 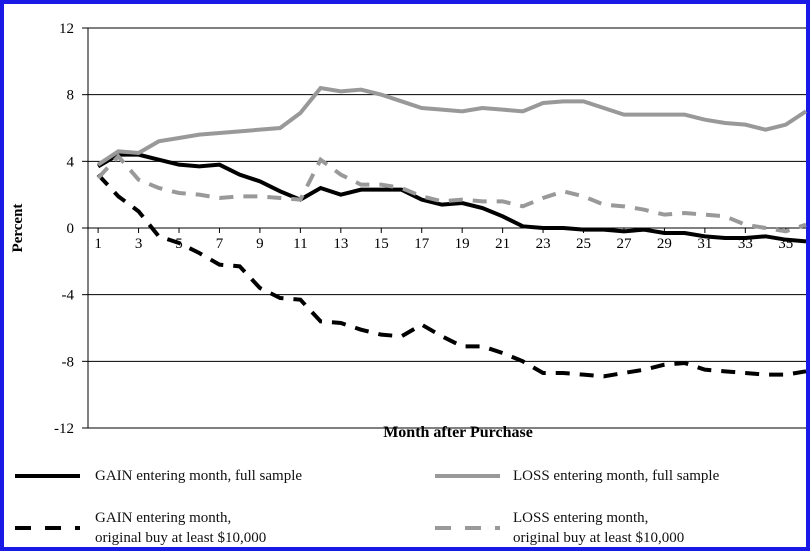 I want to click on x-tick-label: 13, so click(x=340, y=244).